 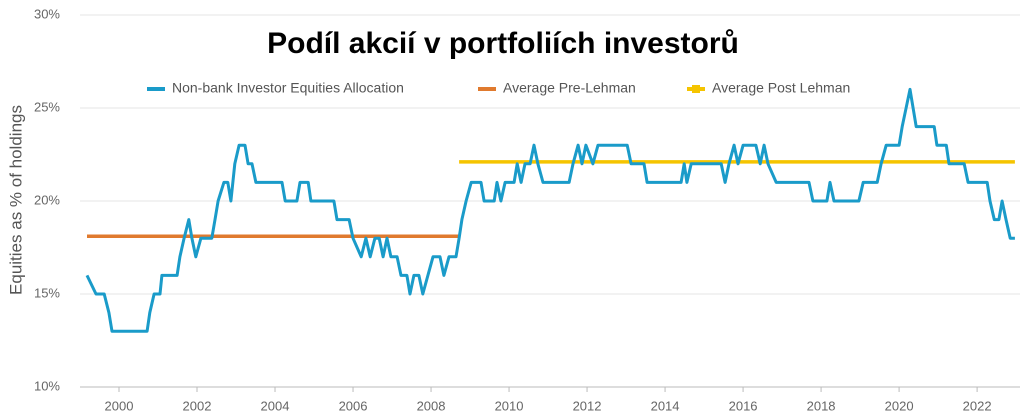 I want to click on y-tick-label: 20%, so click(x=47, y=199).